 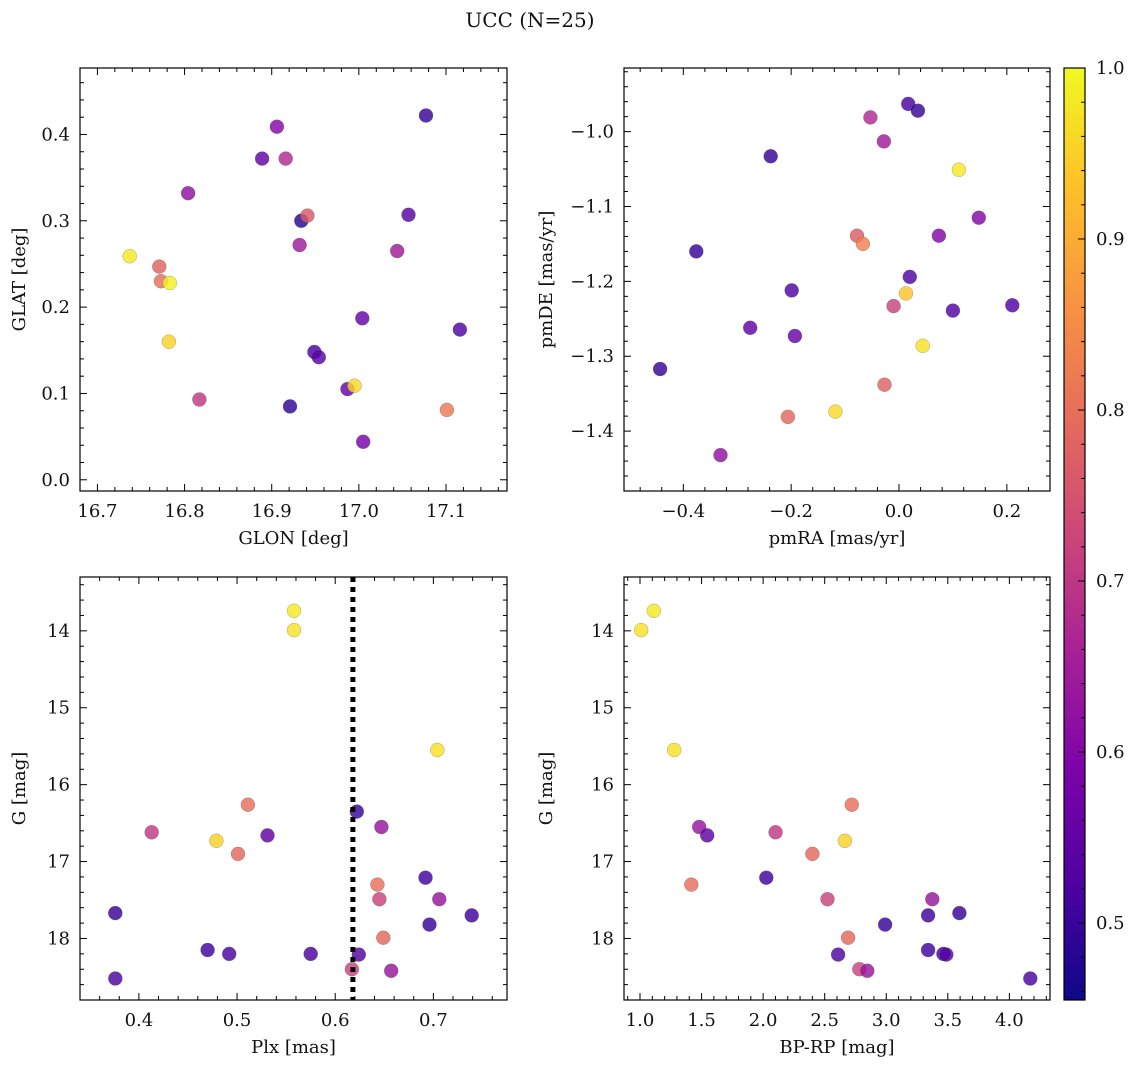 I want to click on y-axis-label: pmDE [mas/yr], so click(x=546, y=280).